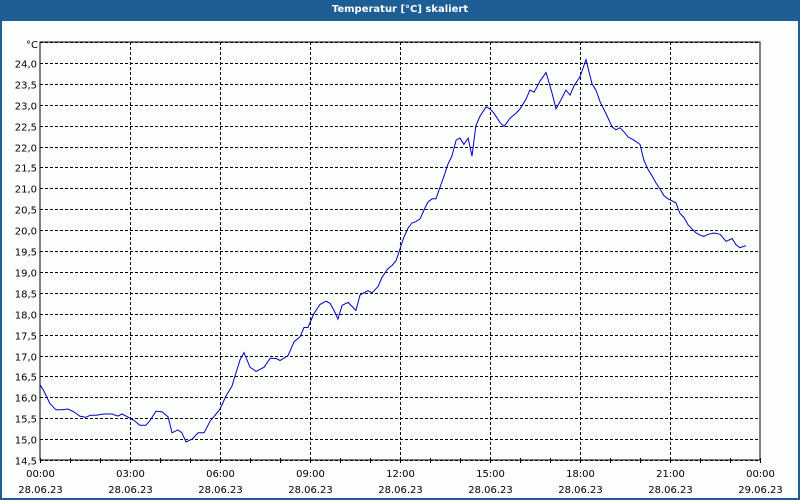 The height and width of the screenshot is (500, 800). I want to click on y-tick-label: 18,5, so click(26, 295).